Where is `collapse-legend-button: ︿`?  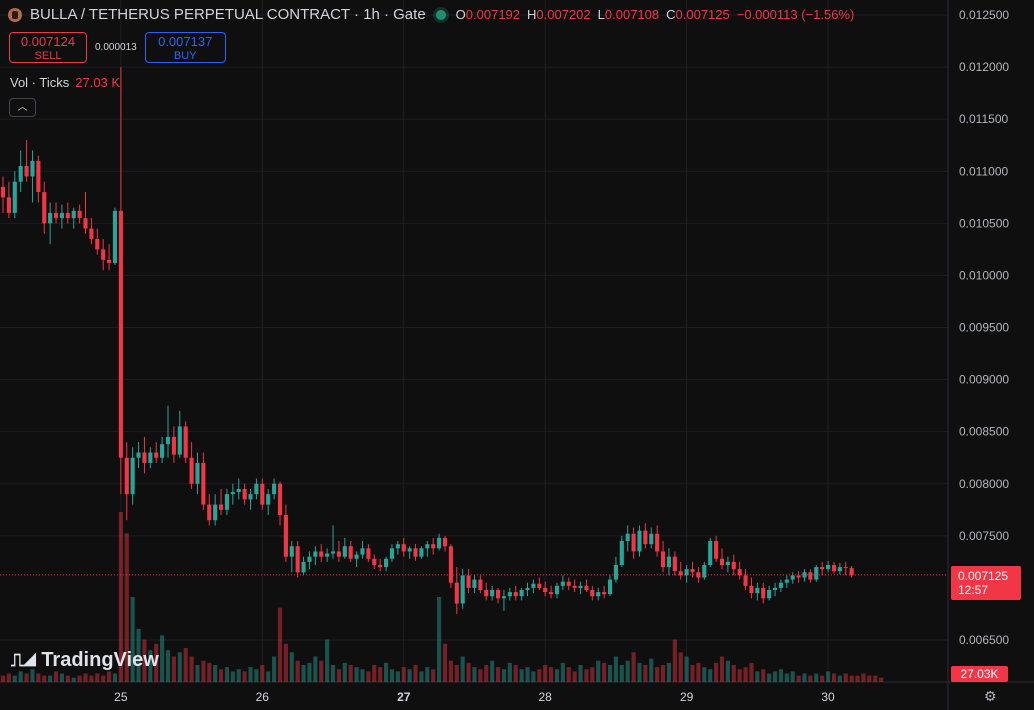 collapse-legend-button: ︿ is located at coordinates (22, 107).